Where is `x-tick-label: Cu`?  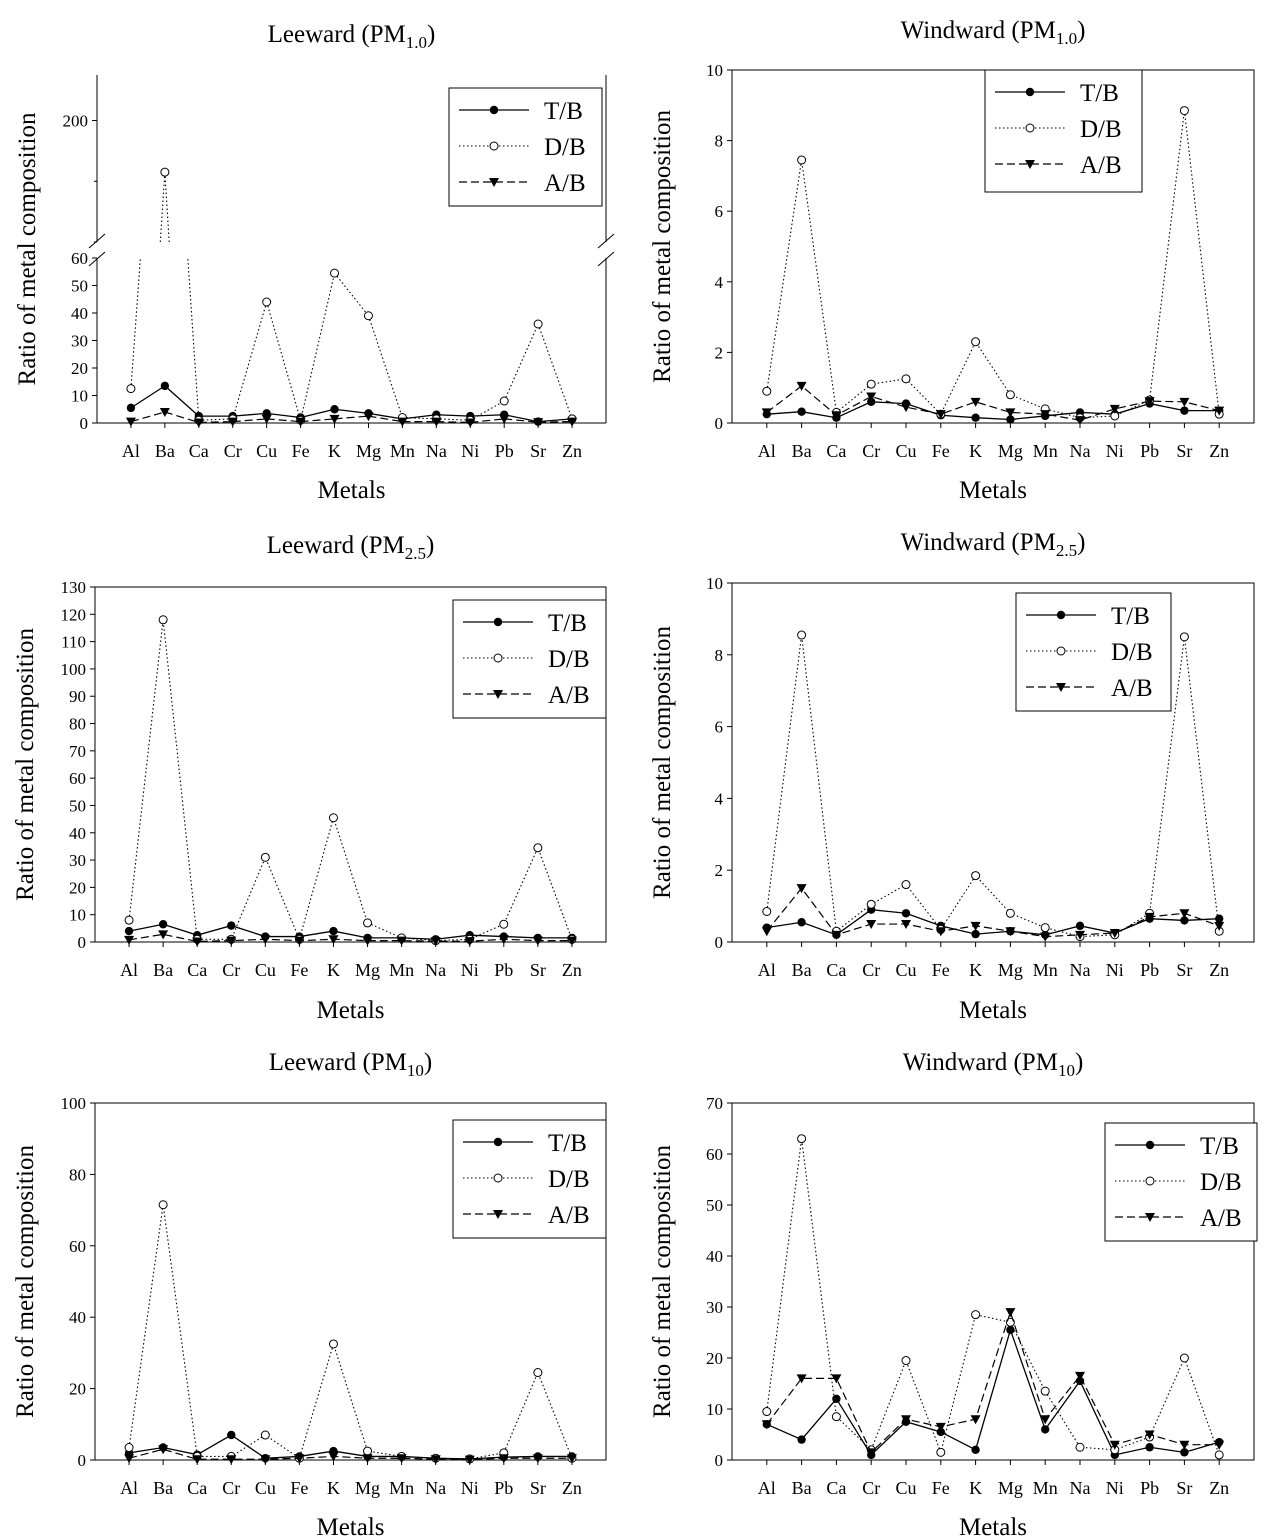
x-tick-label: Cu is located at coordinates (265, 1488).